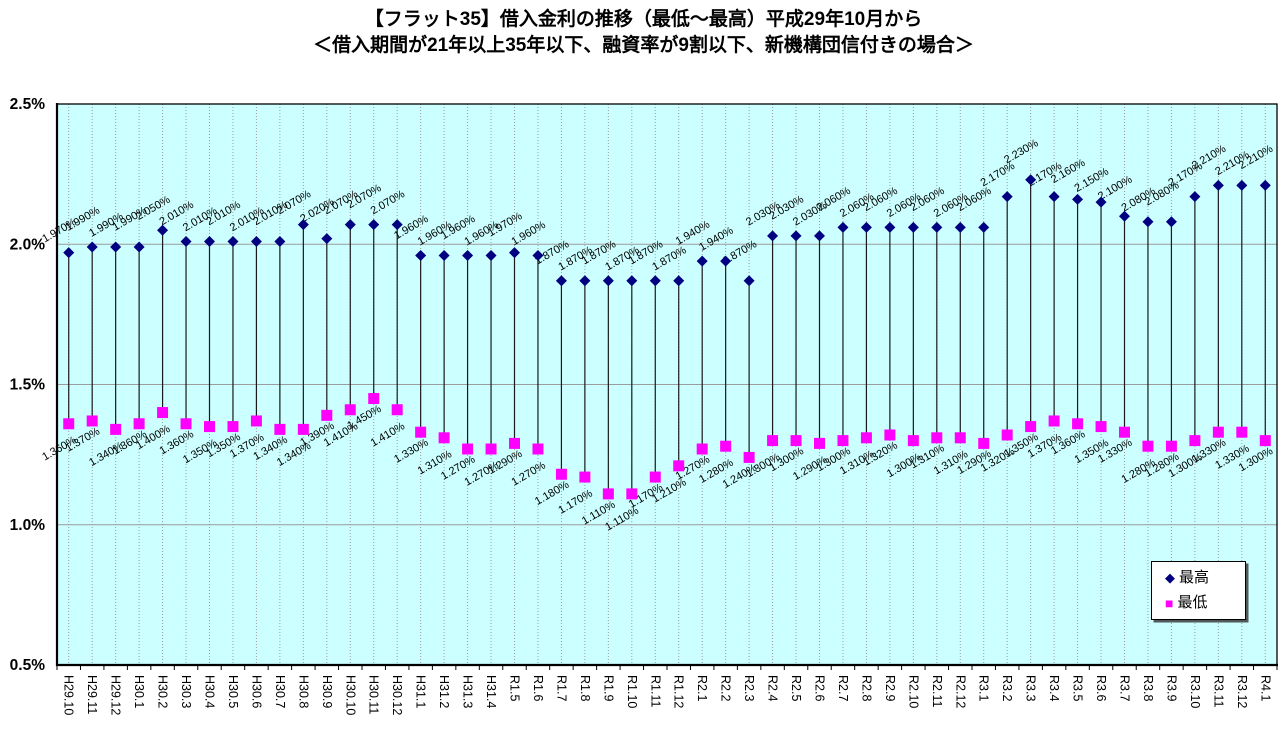 Image resolution: width=1287 pixels, height=729 pixels. Describe the element at coordinates (163, 691) in the screenshot. I see `x-axis-label: H30.2` at that location.